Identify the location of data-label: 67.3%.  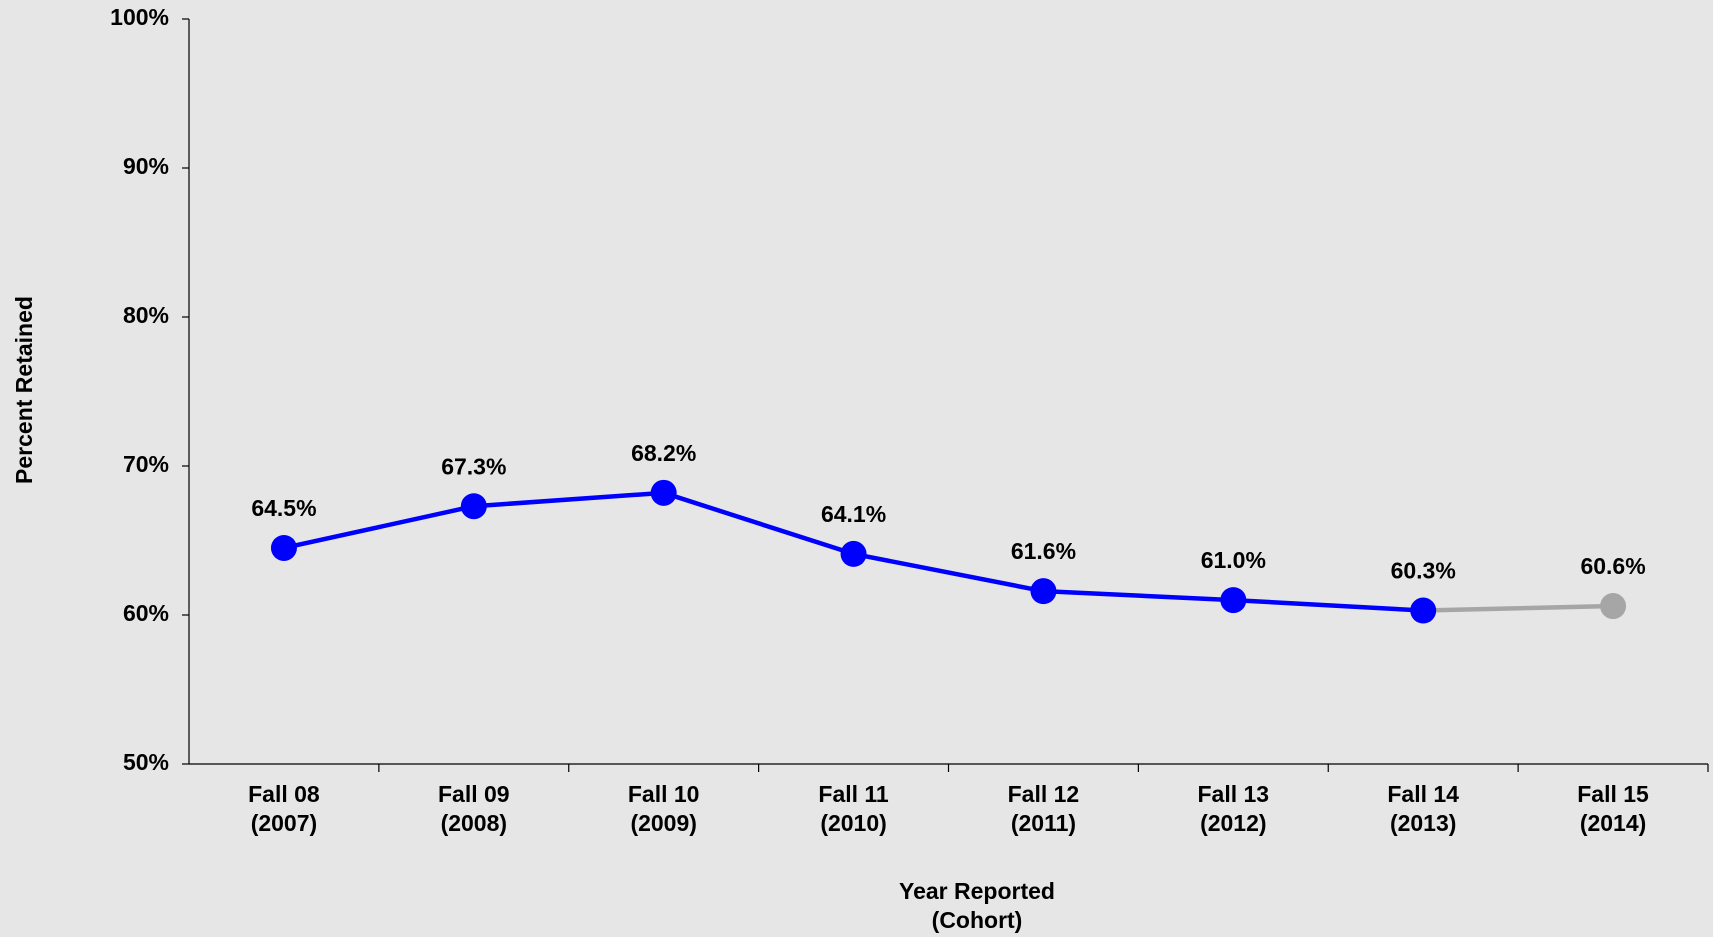
(473, 466).